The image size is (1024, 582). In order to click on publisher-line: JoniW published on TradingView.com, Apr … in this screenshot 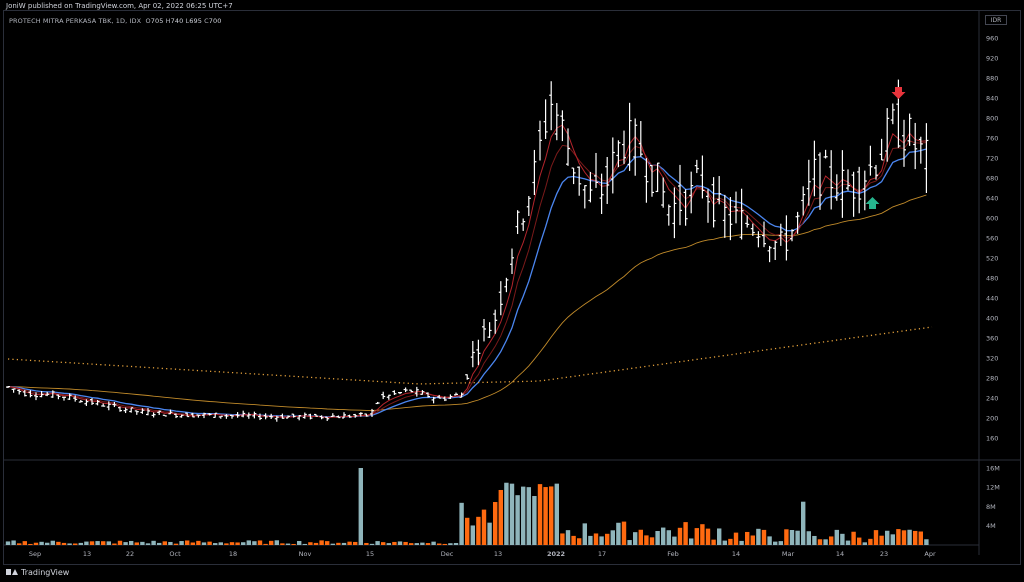, I will do `click(119, 6)`.